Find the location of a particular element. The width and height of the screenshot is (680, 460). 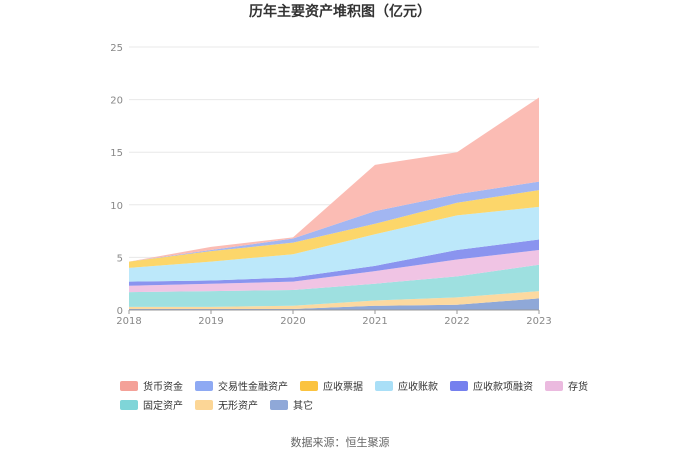

legend-label: 存货 is located at coordinates (578, 386).